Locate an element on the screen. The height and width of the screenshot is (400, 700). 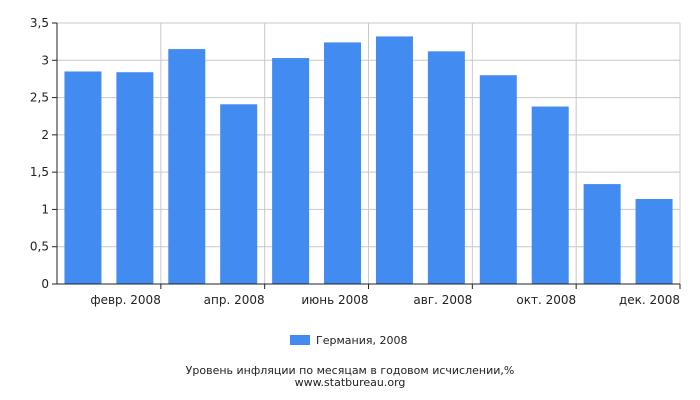
legend: Германия, 2008 is located at coordinates (348, 340).